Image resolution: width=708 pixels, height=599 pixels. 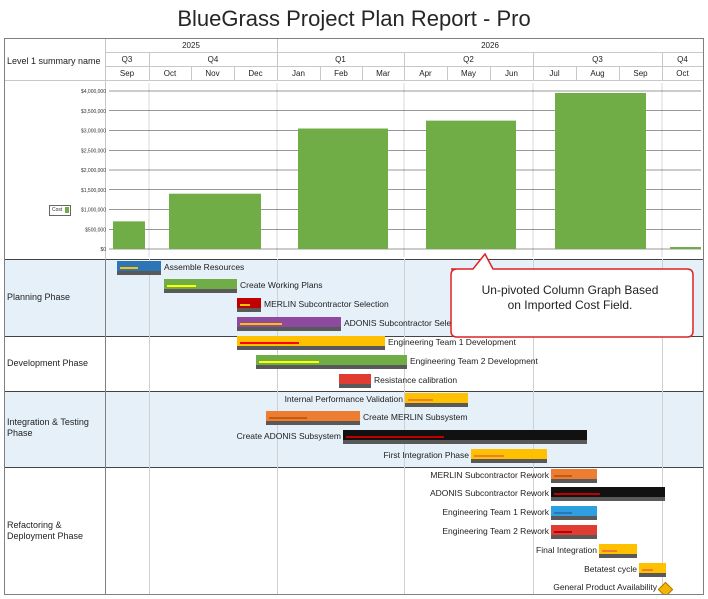 What do you see at coordinates (570, 290) in the screenshot?
I see `callout-line-1: Un-pivoted Column Graph Based` at bounding box center [570, 290].